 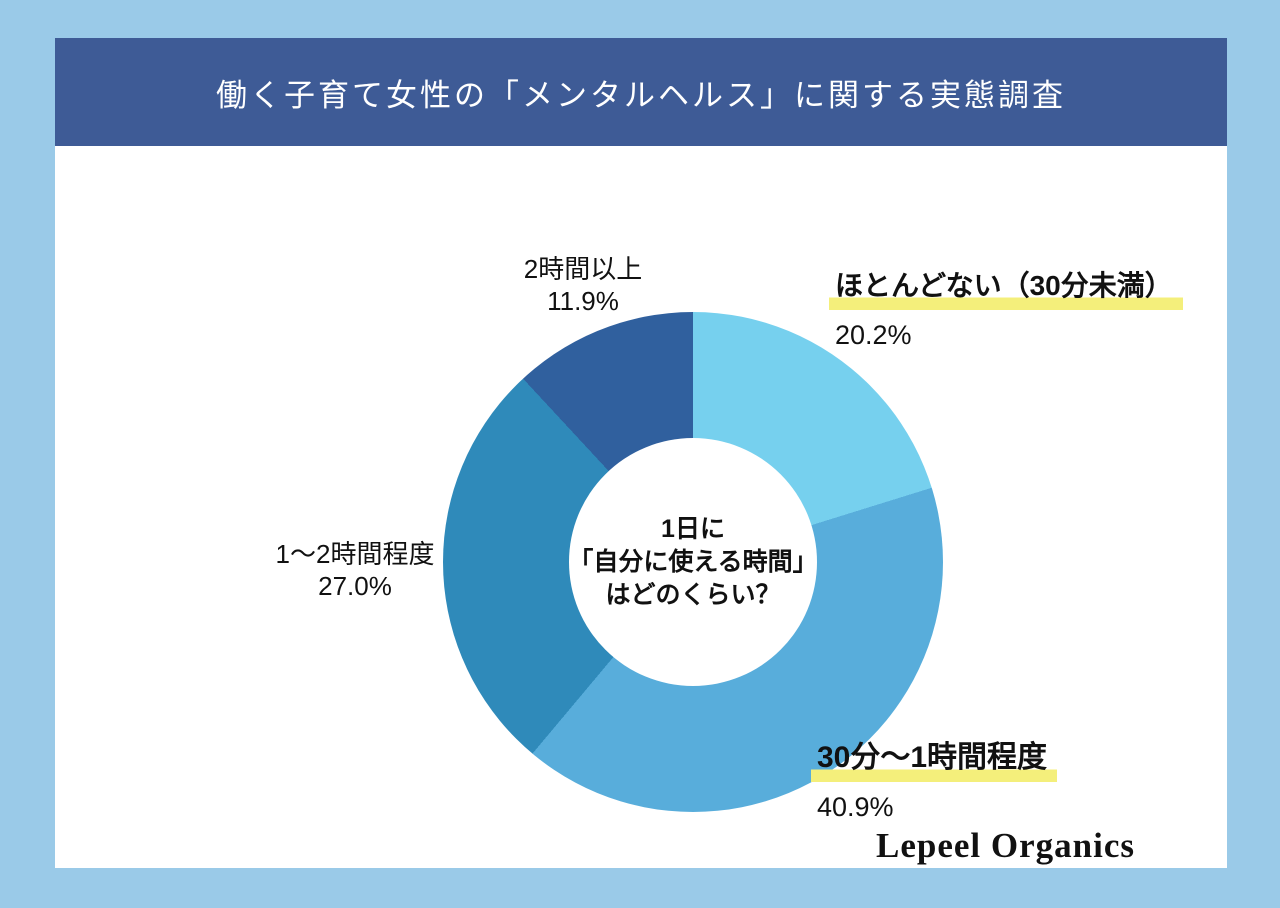 What do you see at coordinates (641, 95) in the screenshot?
I see `header-title: 働く子育て女性の「メンタルヘルス」に関する実態調査` at bounding box center [641, 95].